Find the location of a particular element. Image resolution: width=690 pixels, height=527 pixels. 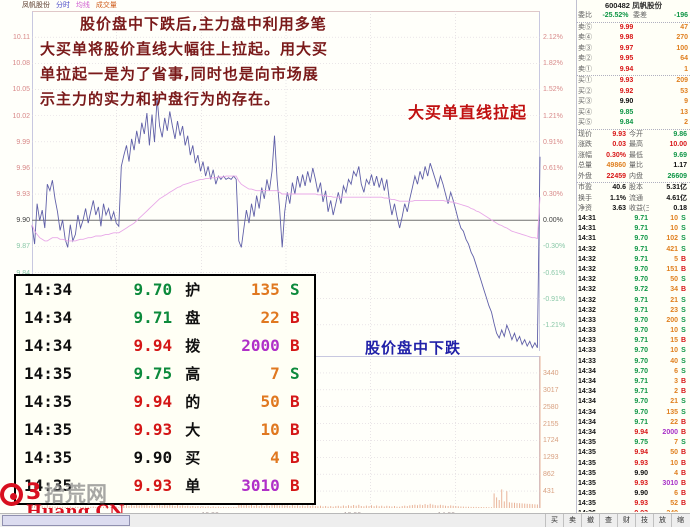

tick-row: 14:34 9.94 2000 B is located at coordinates (633, 433).